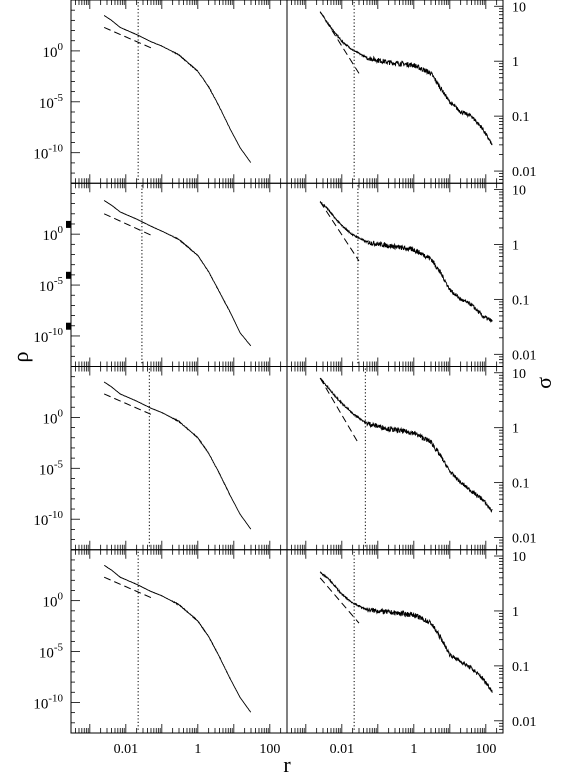 This screenshot has height=775, width=569. I want to click on x-axis-title: r, so click(287, 763).